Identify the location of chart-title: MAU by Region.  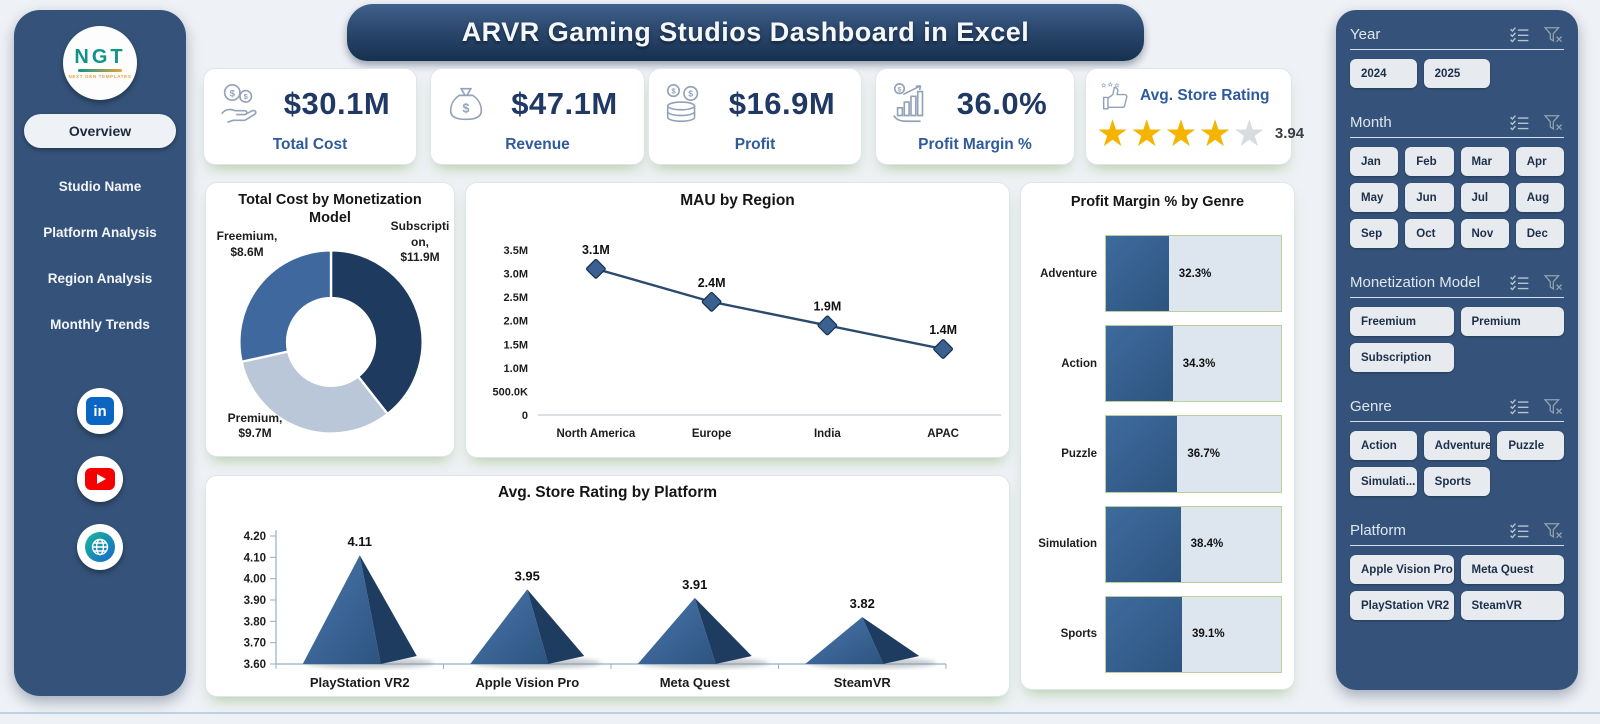
(737, 200).